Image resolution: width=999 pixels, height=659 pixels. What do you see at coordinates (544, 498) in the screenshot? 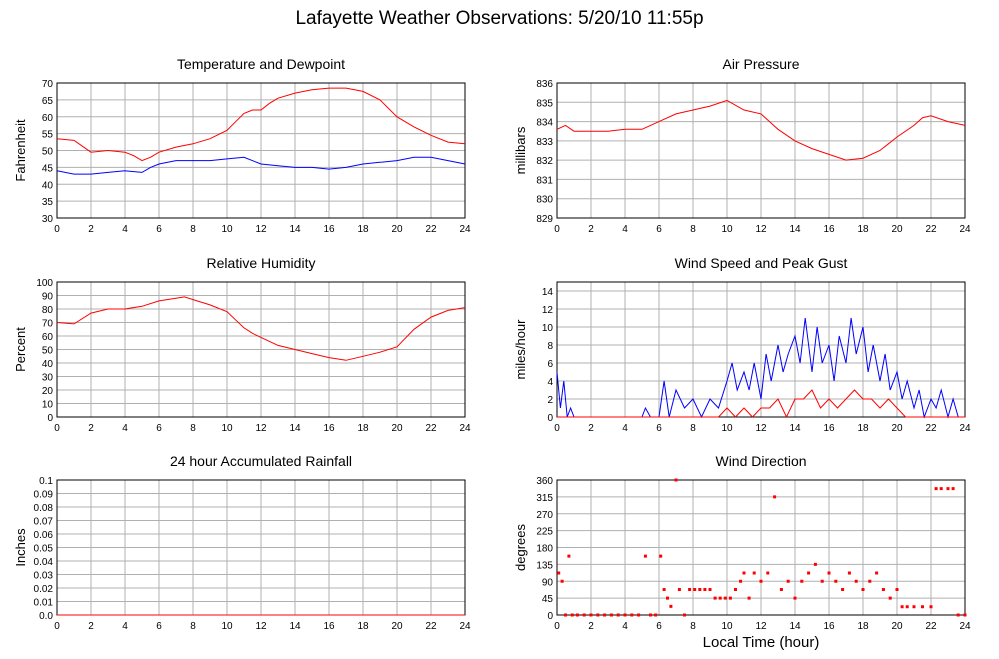
I see `direction-y-tick-label: 315` at bounding box center [544, 498].